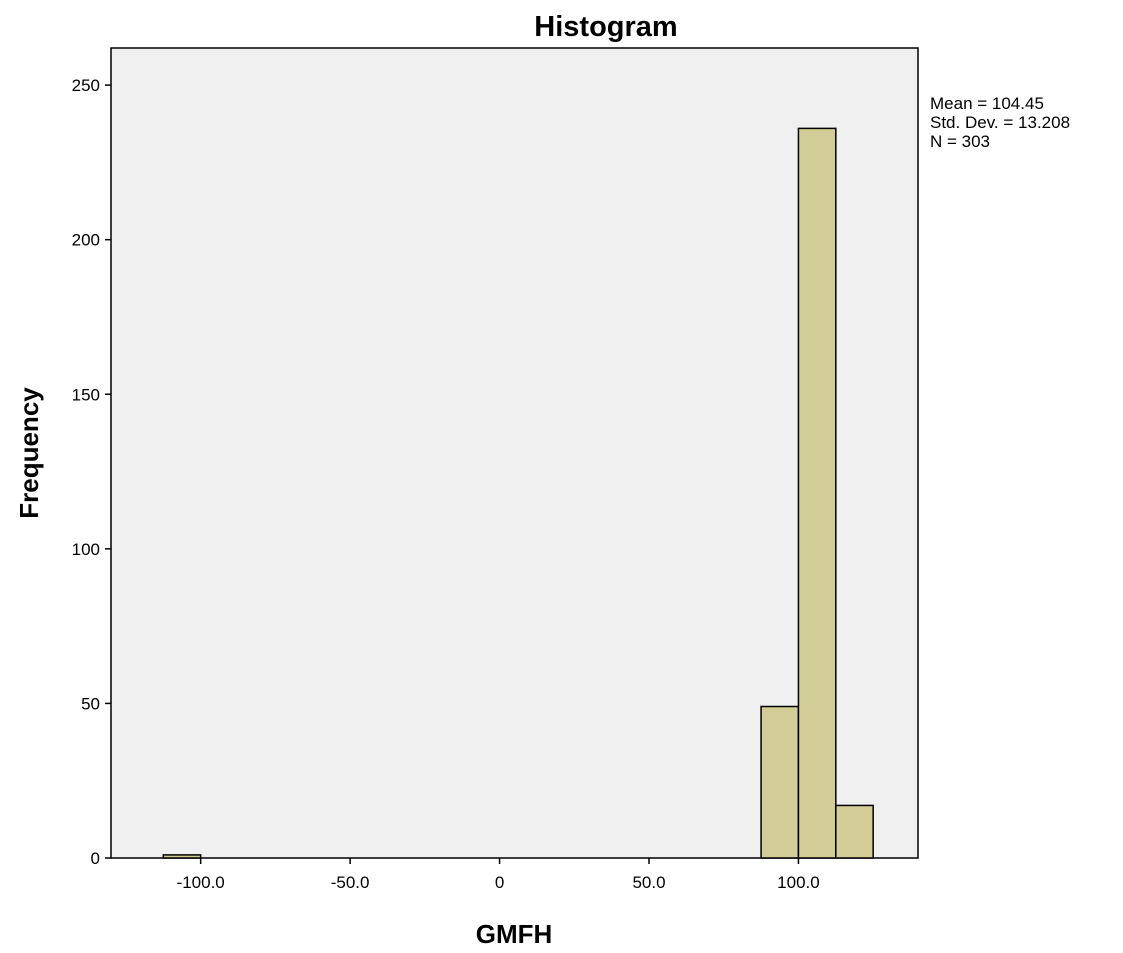  What do you see at coordinates (86, 394) in the screenshot?
I see `y-tick-label: 150` at bounding box center [86, 394].